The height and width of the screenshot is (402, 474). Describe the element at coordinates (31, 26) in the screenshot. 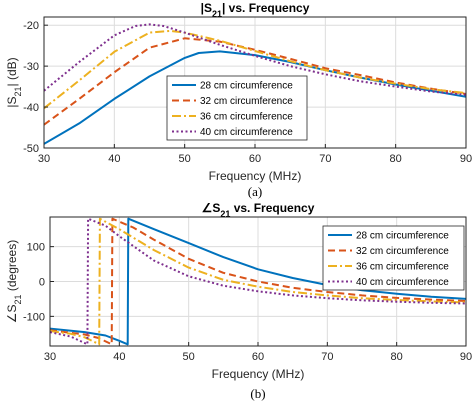

I see `y-tick-label: -20` at that location.